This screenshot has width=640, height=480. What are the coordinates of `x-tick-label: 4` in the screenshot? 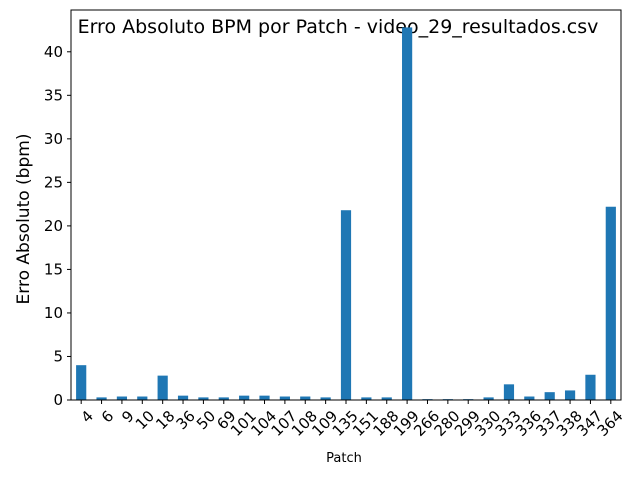 It's located at (86, 416).